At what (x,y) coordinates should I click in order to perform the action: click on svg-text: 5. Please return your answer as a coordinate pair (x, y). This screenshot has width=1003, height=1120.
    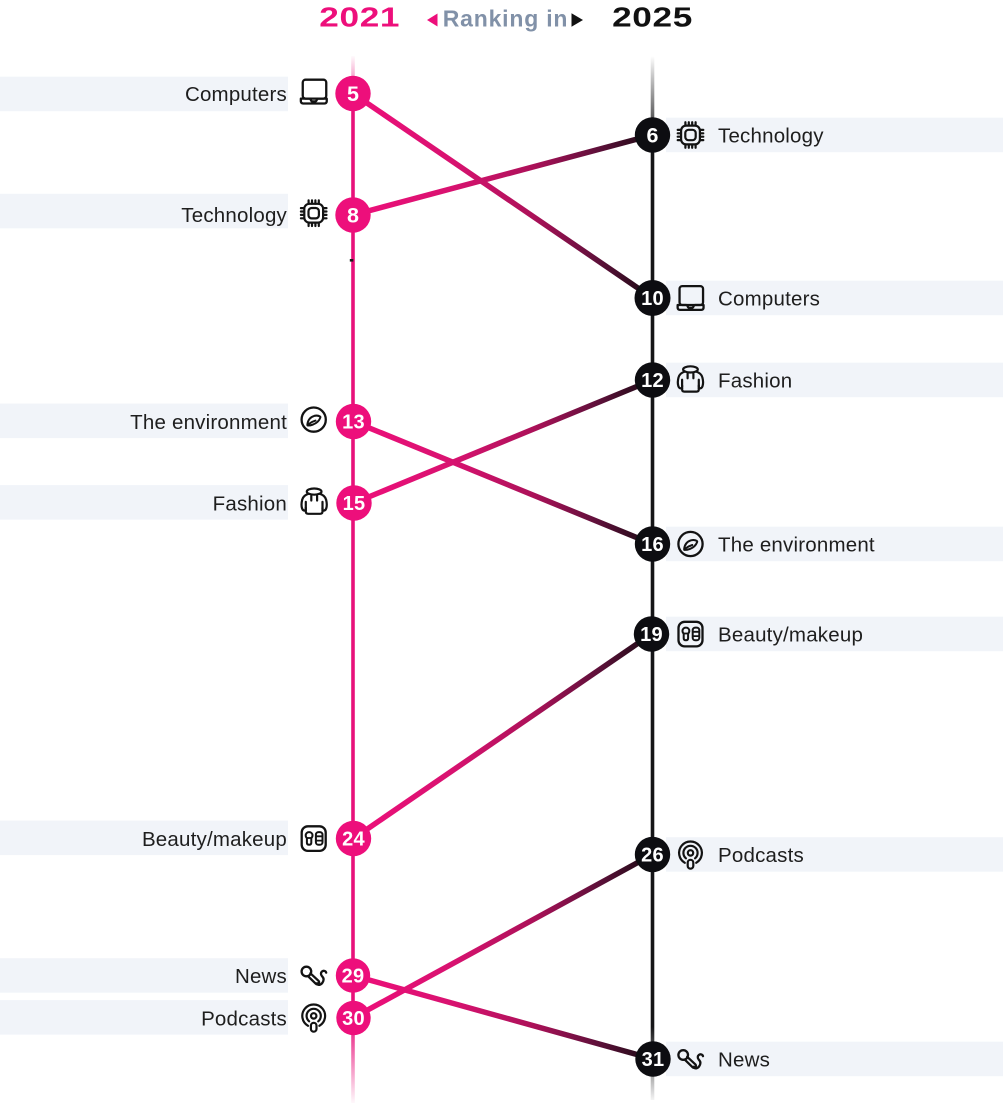
    Looking at the image, I should click on (353, 94).